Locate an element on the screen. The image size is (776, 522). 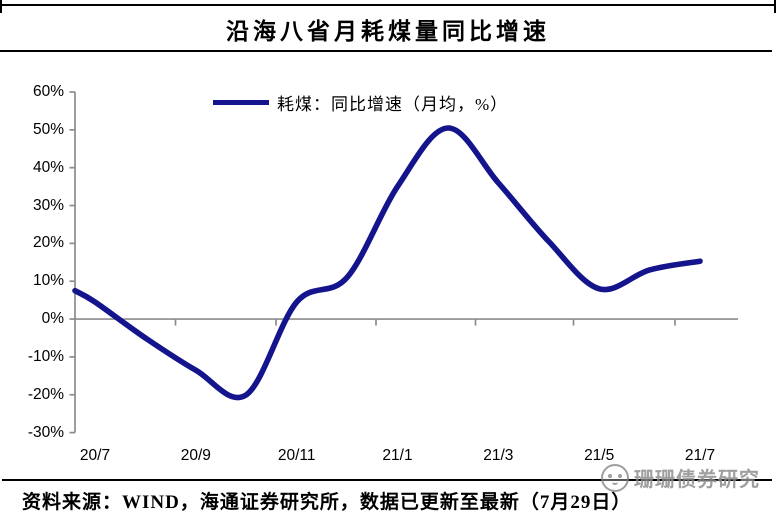
y-axis-label: 50% is located at coordinates (48, 129).